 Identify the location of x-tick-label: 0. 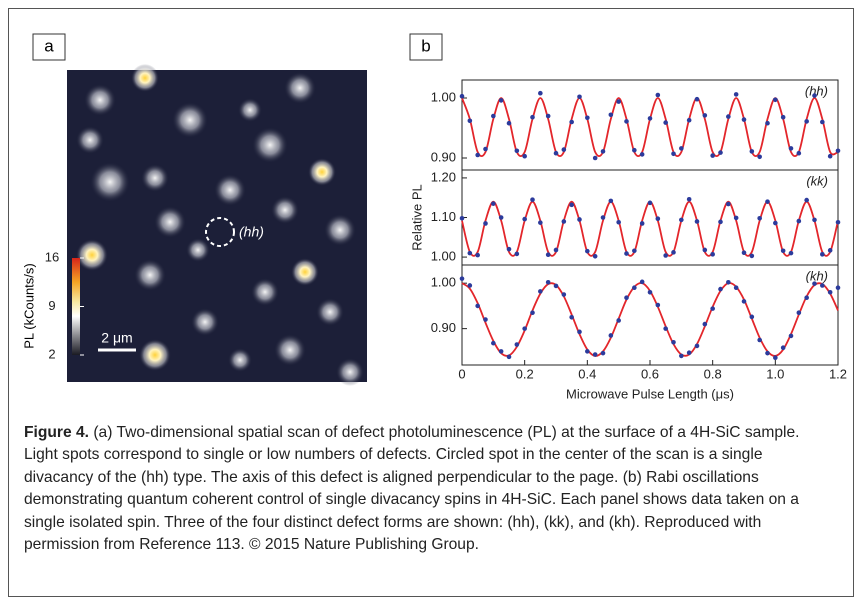
(461, 373).